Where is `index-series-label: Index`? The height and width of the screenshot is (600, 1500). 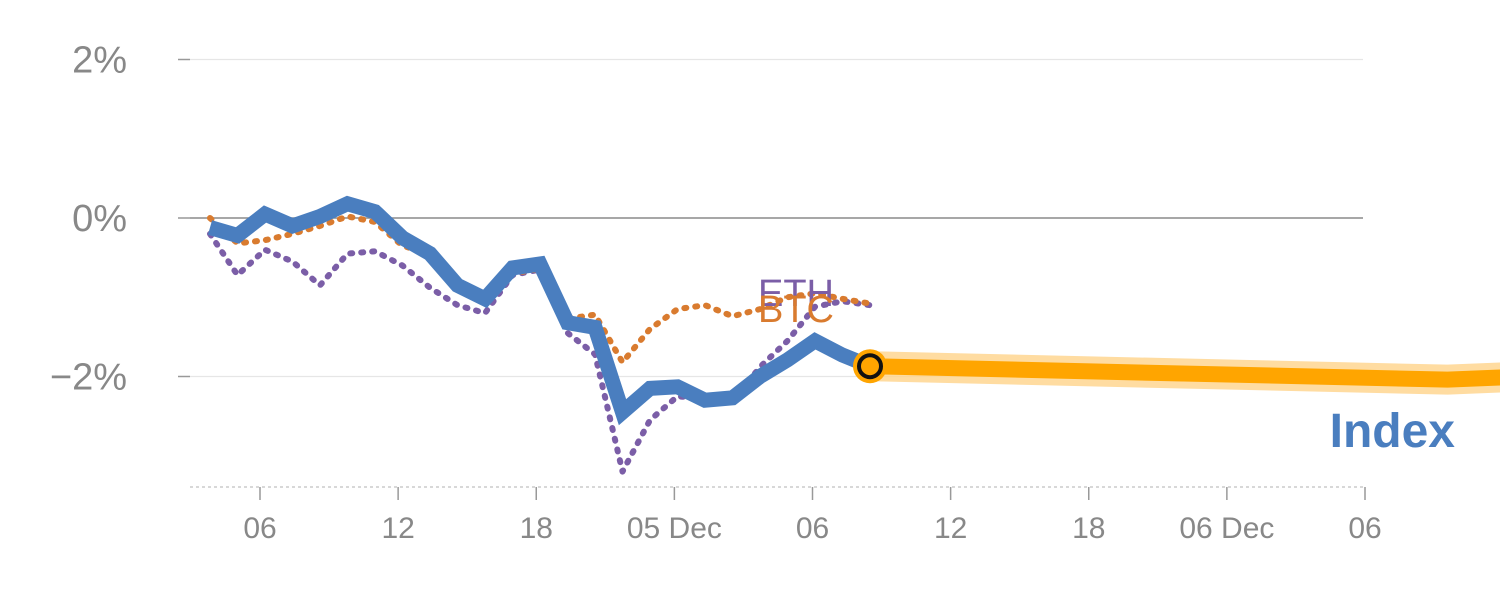 index-series-label: Index is located at coordinates (1393, 431).